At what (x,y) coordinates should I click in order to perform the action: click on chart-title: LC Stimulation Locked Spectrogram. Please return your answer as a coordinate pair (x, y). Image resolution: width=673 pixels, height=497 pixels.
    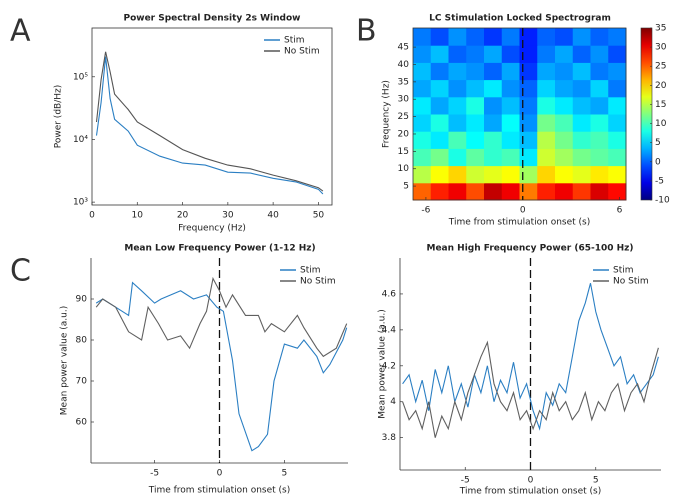
    Looking at the image, I should click on (520, 19).